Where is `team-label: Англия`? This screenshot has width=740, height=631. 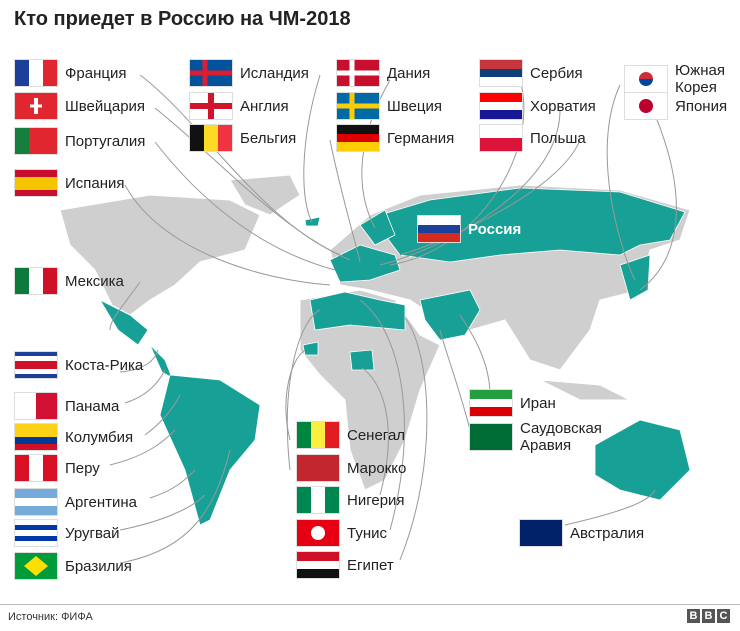 team-label: Англия is located at coordinates (264, 106).